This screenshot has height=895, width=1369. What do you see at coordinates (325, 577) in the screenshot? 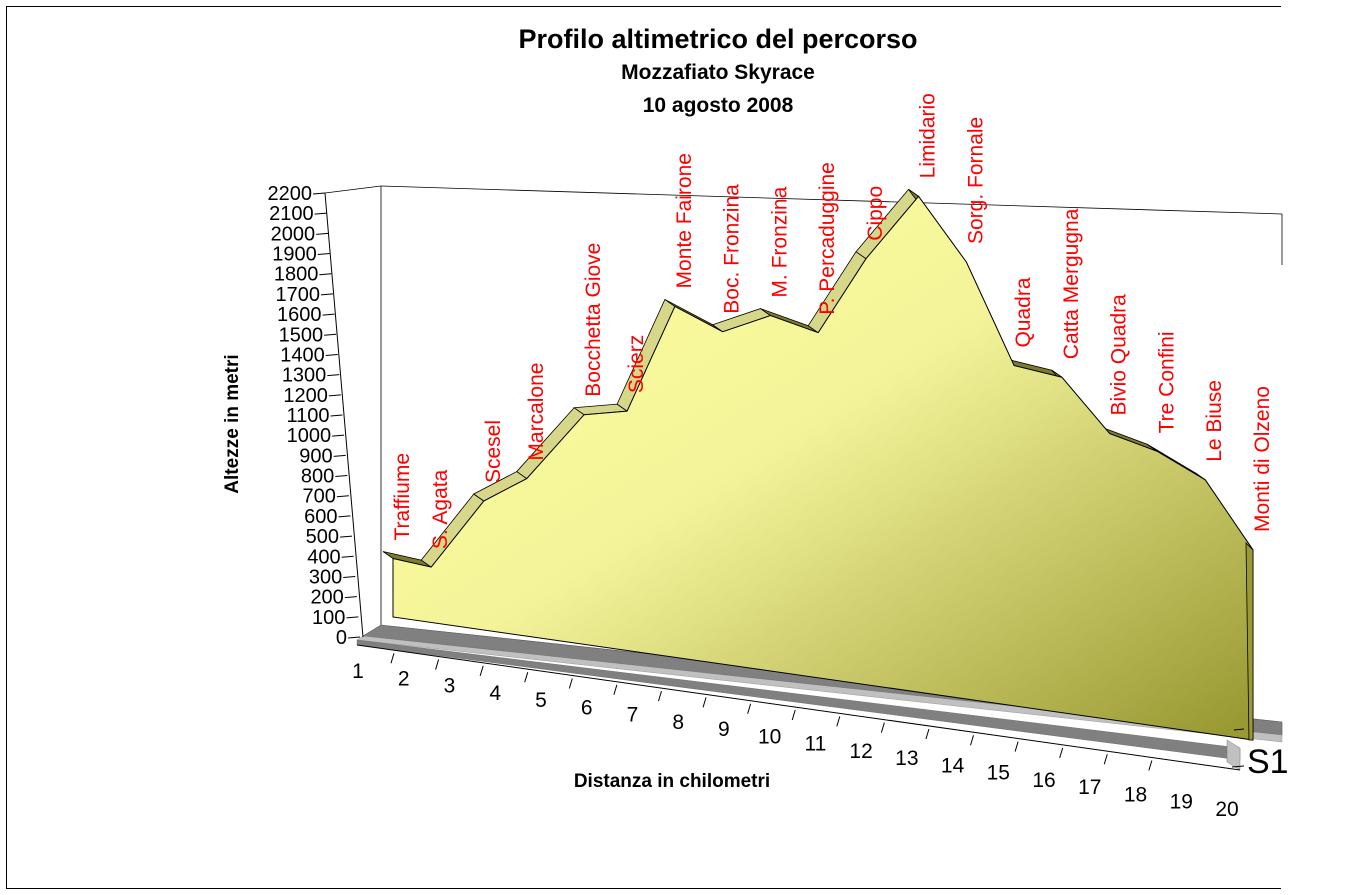
I see `y-tick-label: 300` at bounding box center [325, 577].